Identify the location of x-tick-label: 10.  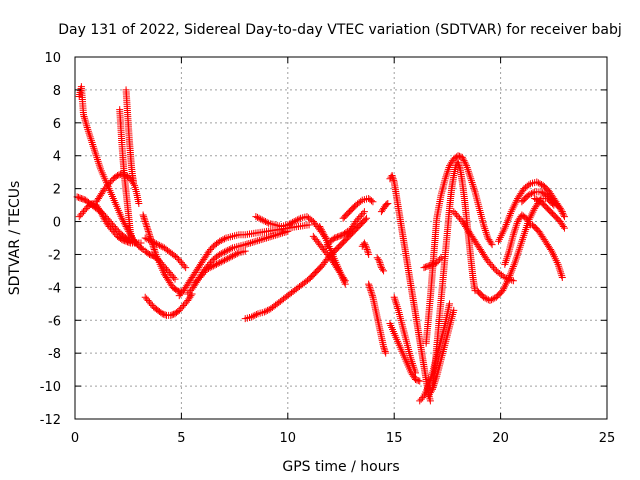
(288, 438).